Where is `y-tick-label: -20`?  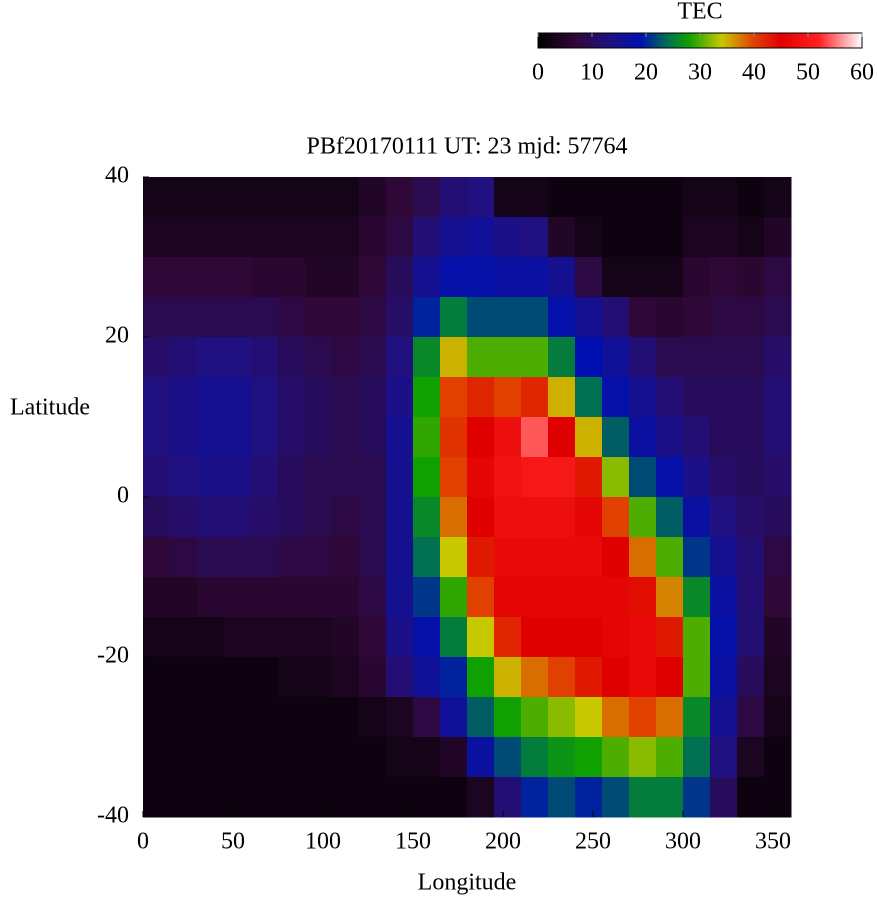
y-tick-label: -20 is located at coordinates (113, 656).